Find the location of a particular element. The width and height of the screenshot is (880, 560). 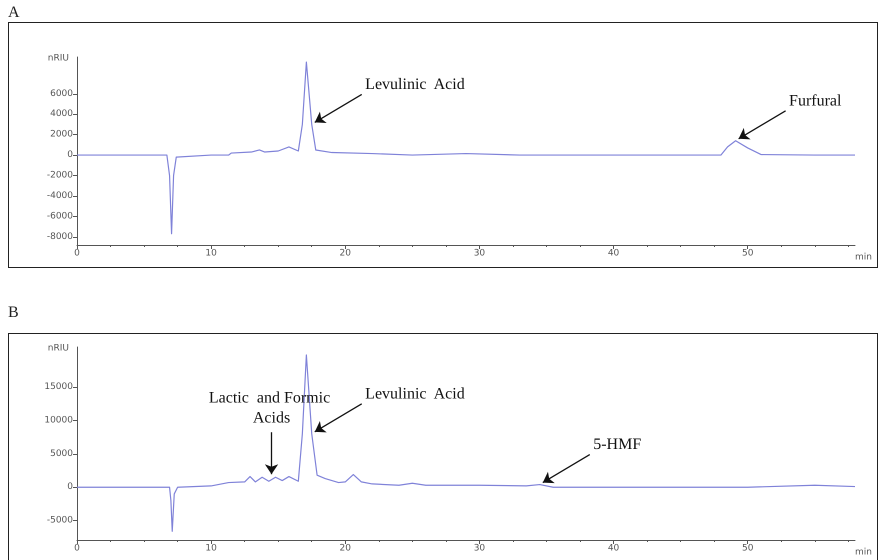

y-tick-label: -8000 is located at coordinates (60, 237).